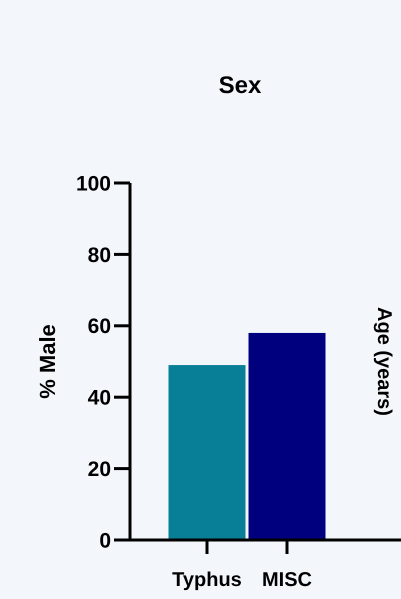 The width and height of the screenshot is (401, 599). I want to click on text: Age (years), so click(384, 361).